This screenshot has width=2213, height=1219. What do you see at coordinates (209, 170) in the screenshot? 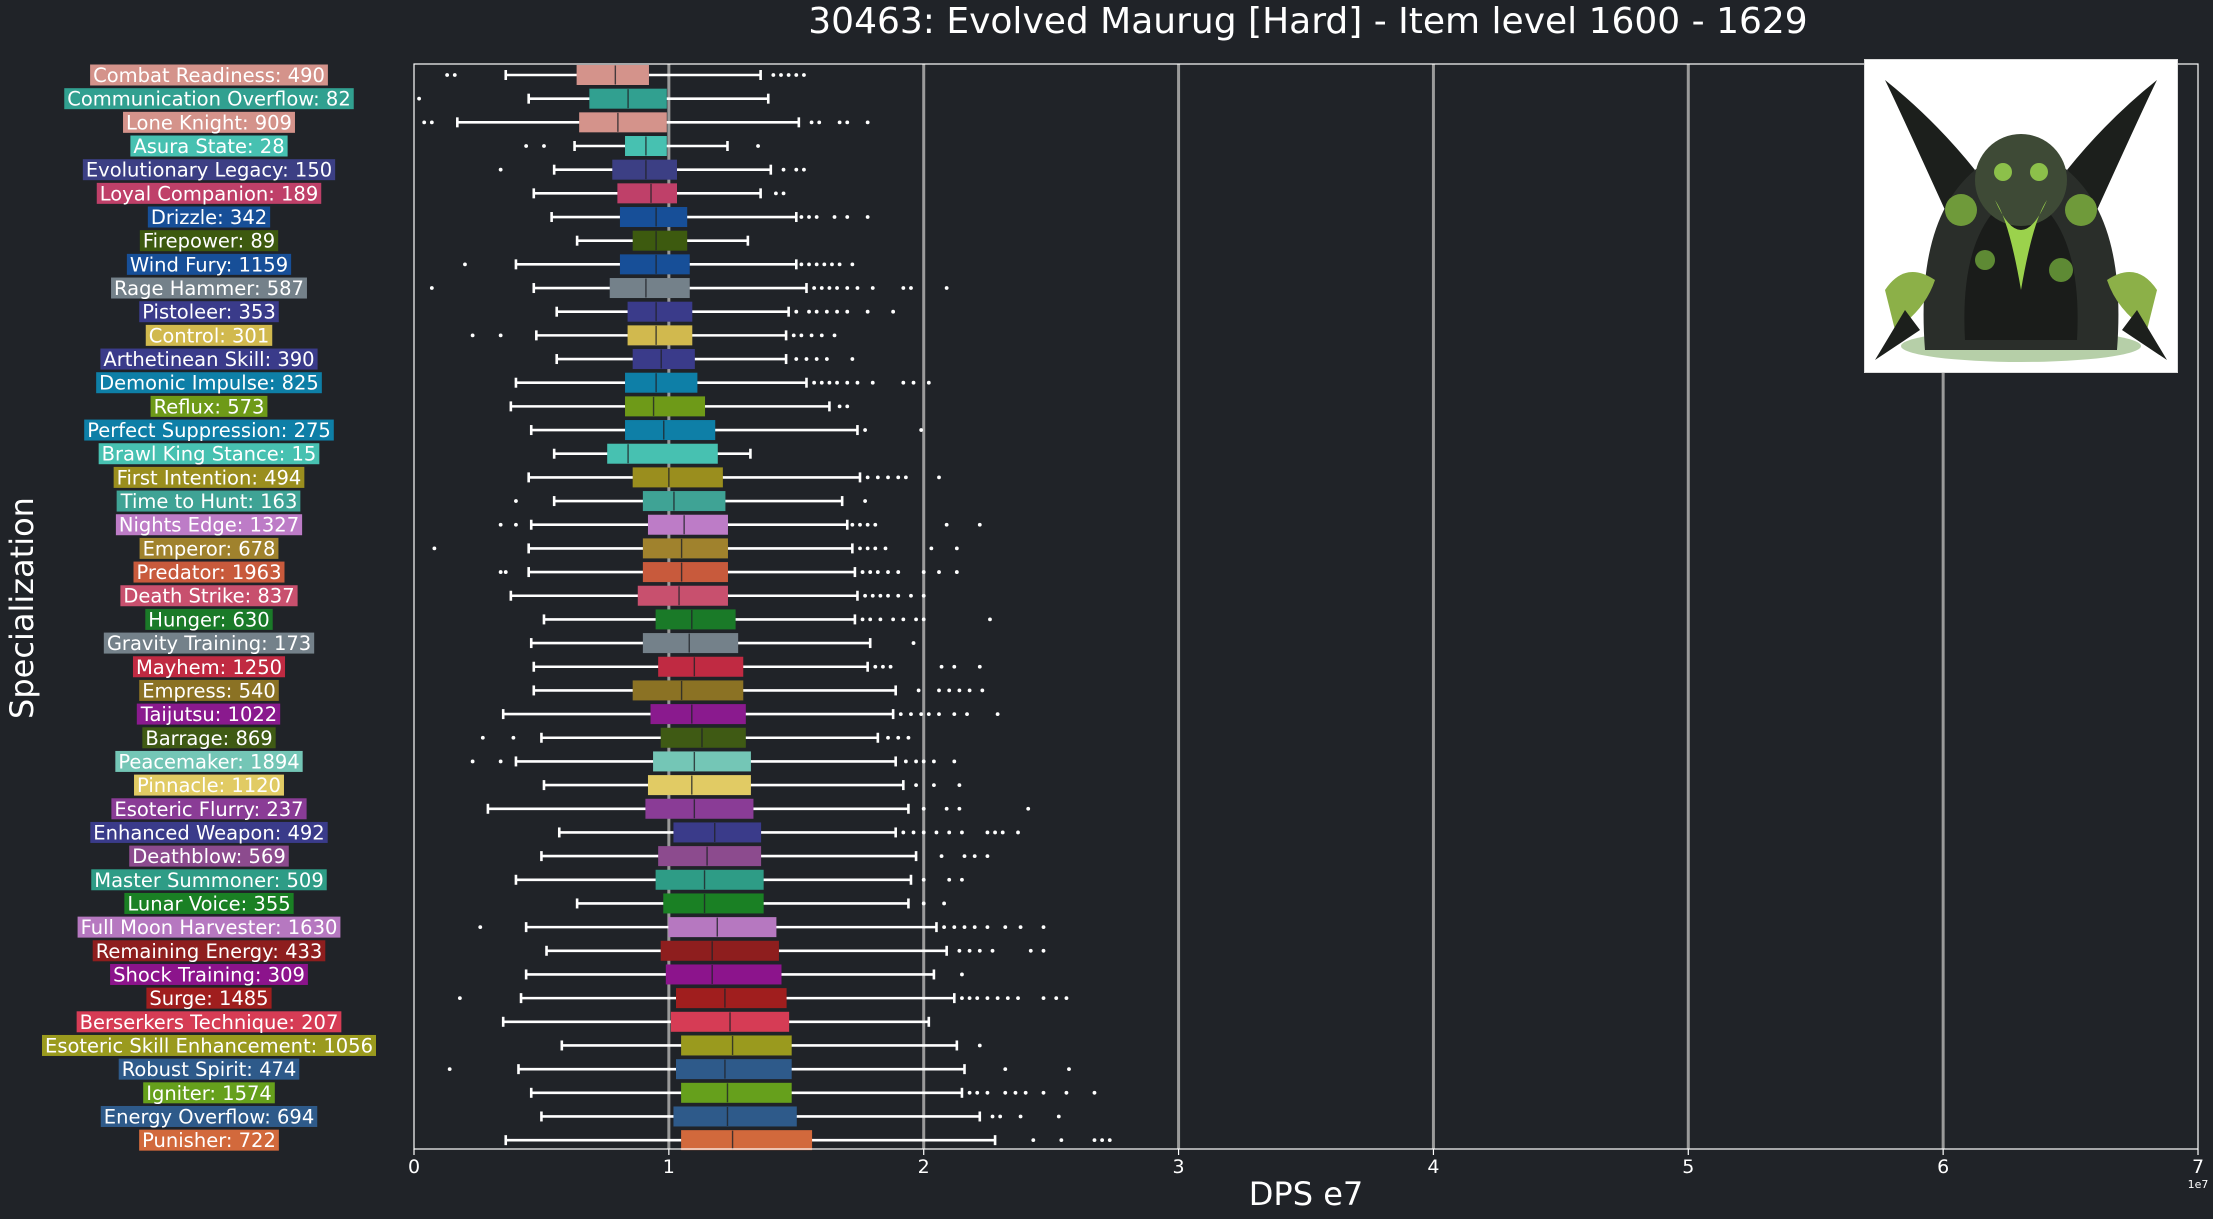
I see `spec-label-text: Evolutionary Legacy: 150` at bounding box center [209, 170].